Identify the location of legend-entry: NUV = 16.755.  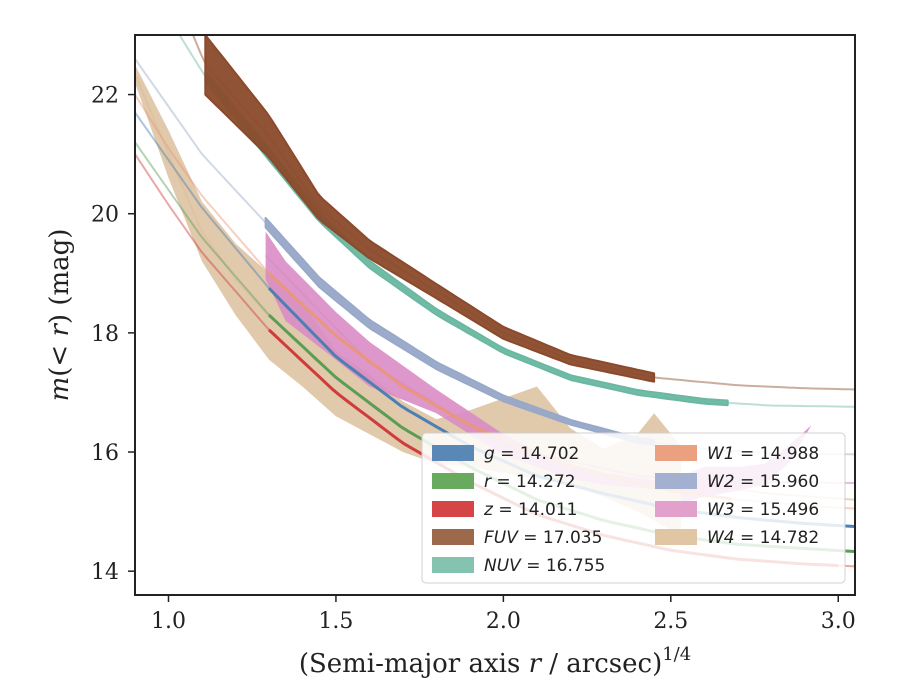
(518, 566).